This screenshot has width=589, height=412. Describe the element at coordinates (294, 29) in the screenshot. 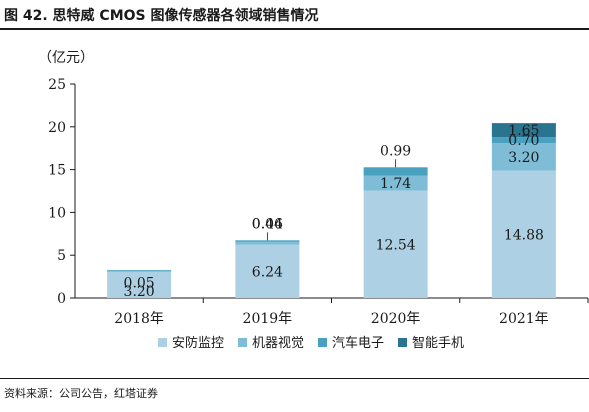

I see `title-rule` at that location.